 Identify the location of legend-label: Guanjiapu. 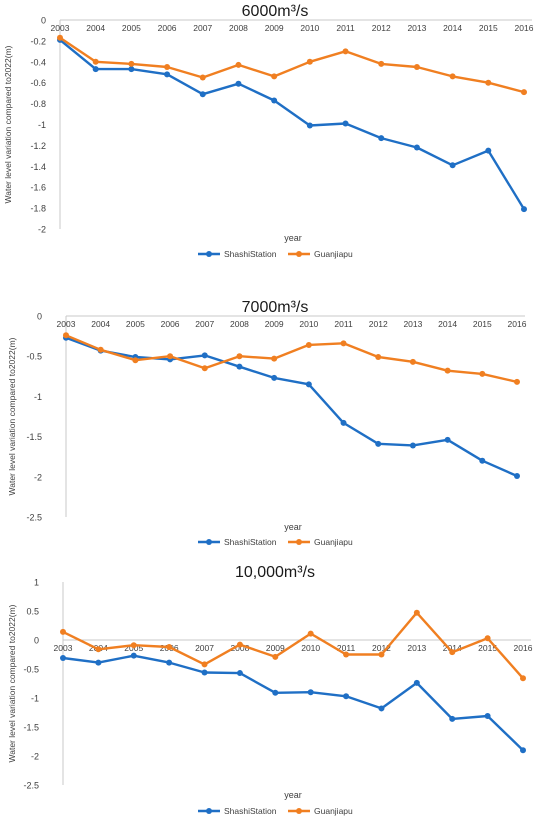
(333, 254).